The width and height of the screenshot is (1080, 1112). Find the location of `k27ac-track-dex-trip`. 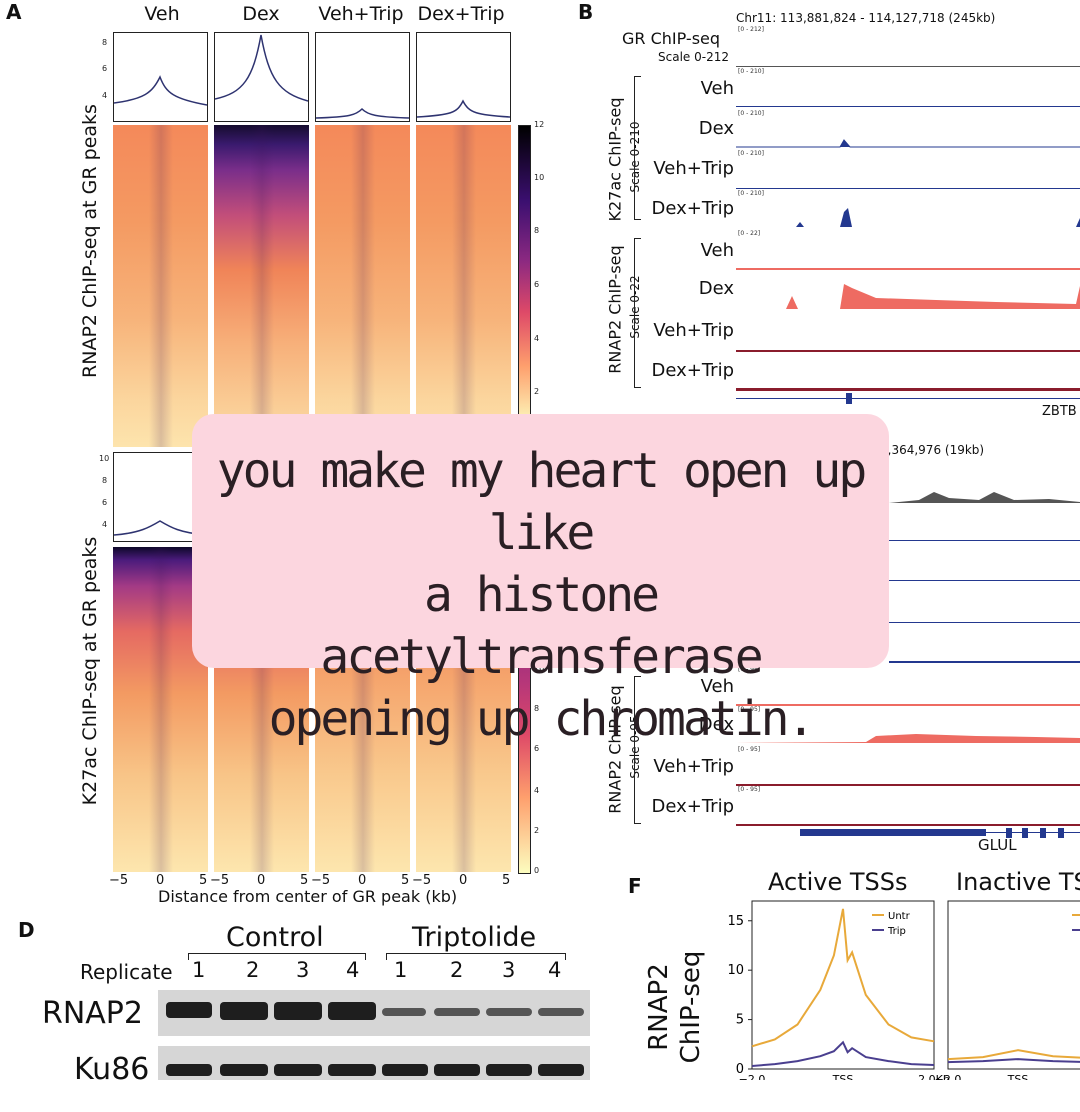

k27ac-track-dex-trip is located at coordinates (908, 217).